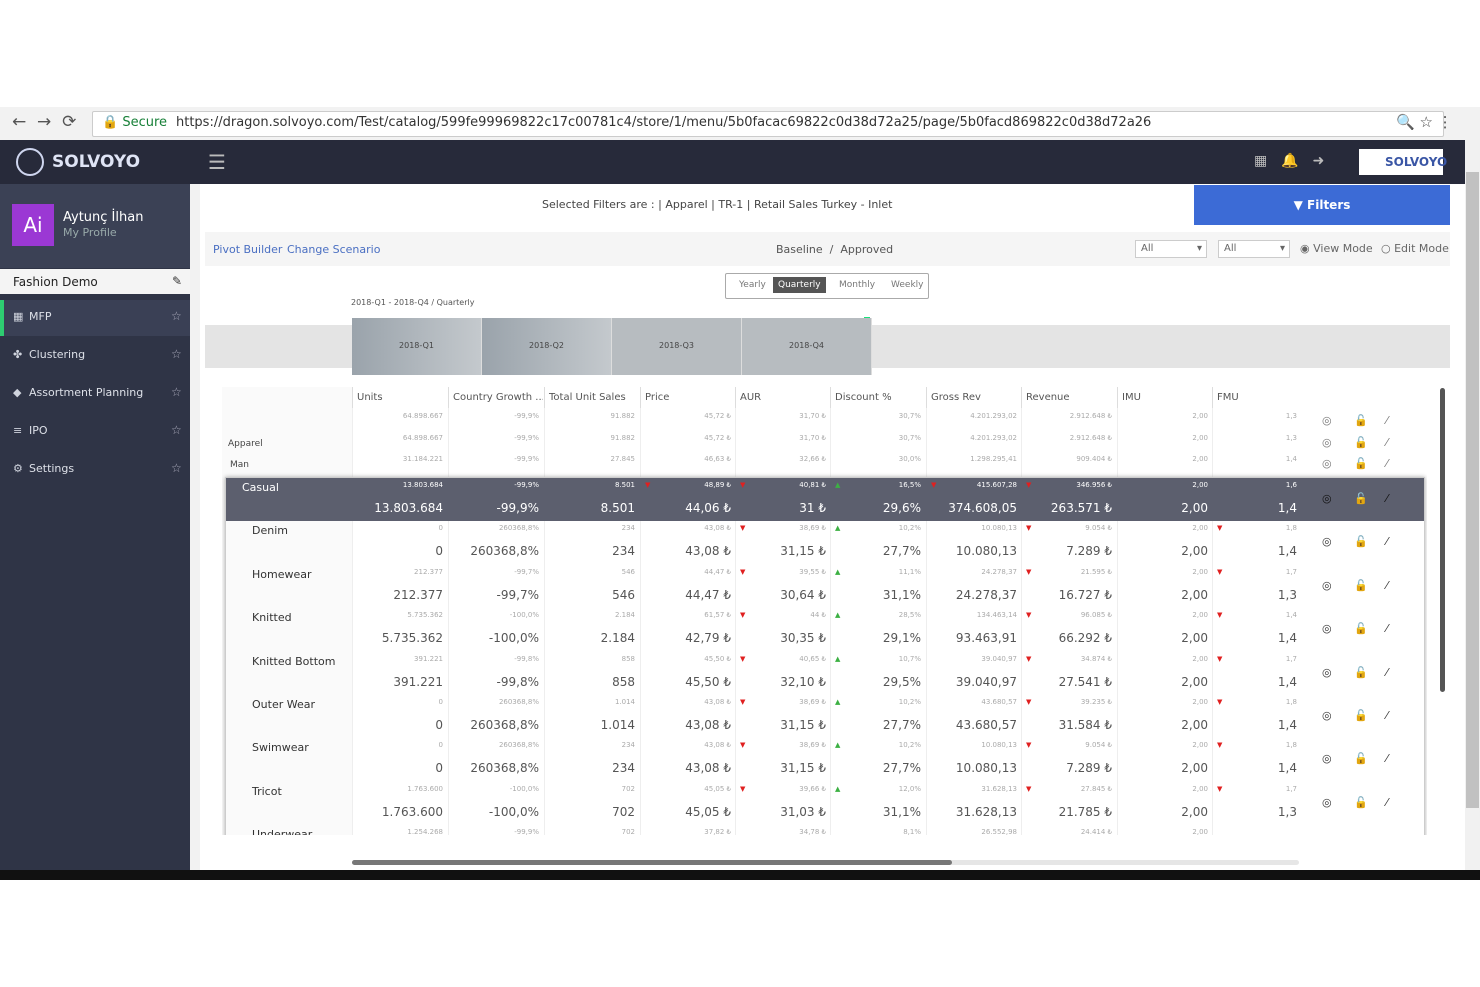 The image size is (1480, 987). What do you see at coordinates (1415, 248) in the screenshot?
I see `edit-mode: ○ Edit Mode` at bounding box center [1415, 248].